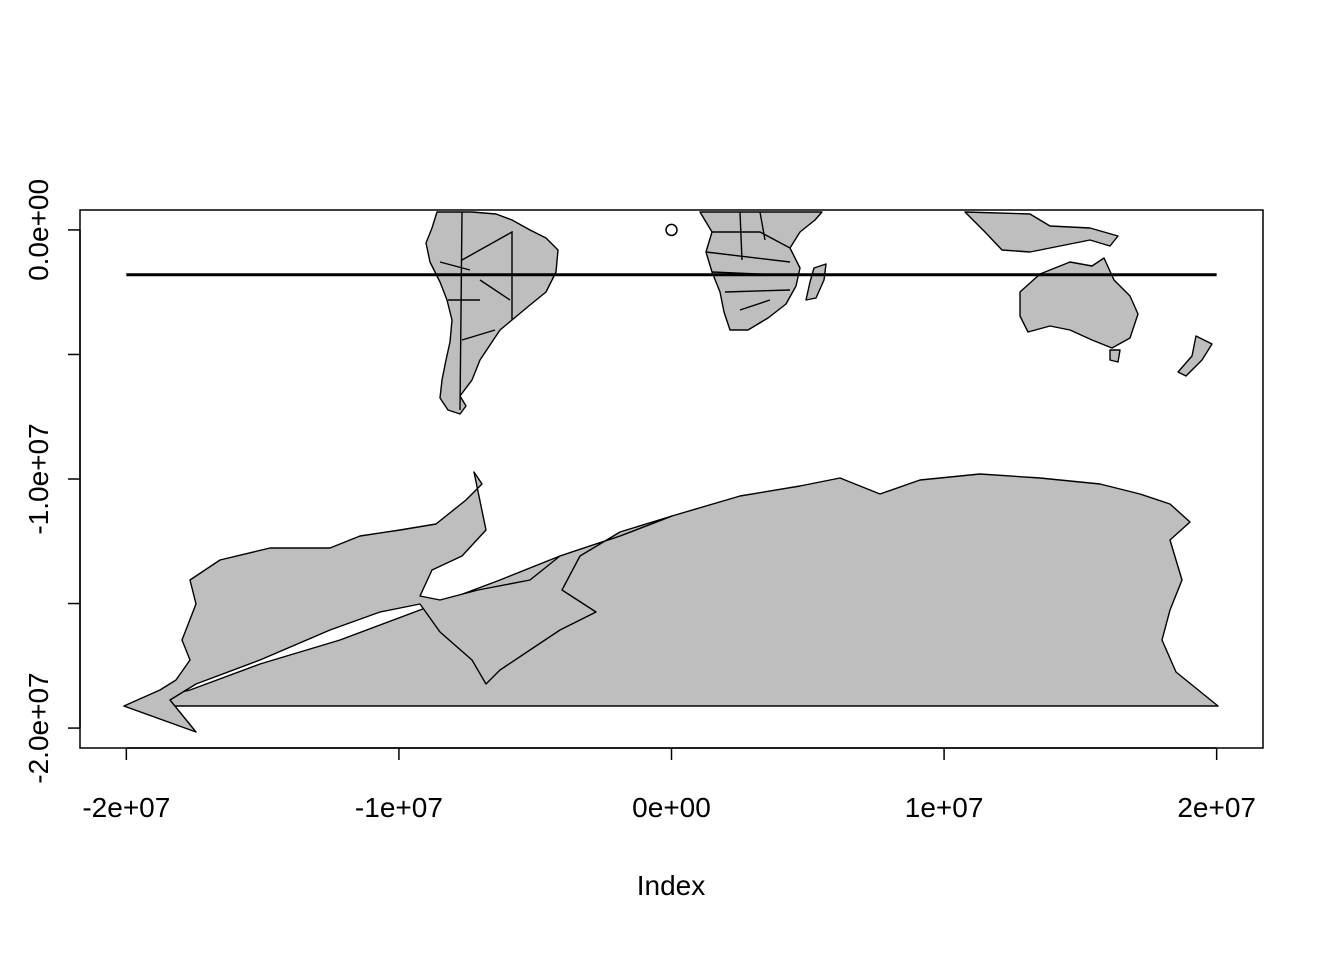  What do you see at coordinates (399, 807) in the screenshot?
I see `x-tick-label: -1e+07` at bounding box center [399, 807].